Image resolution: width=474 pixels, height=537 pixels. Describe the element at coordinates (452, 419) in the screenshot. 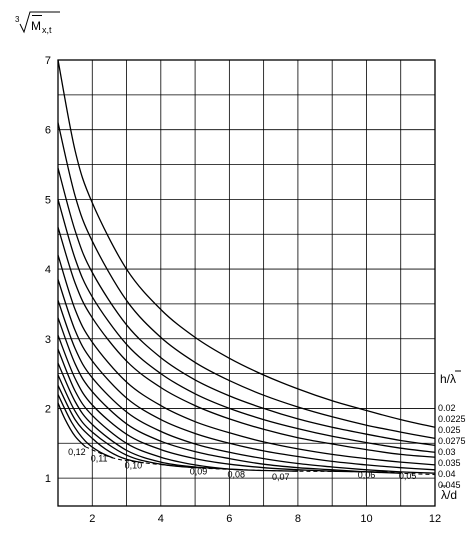

I see `ratio-label: 0.0225` at that location.